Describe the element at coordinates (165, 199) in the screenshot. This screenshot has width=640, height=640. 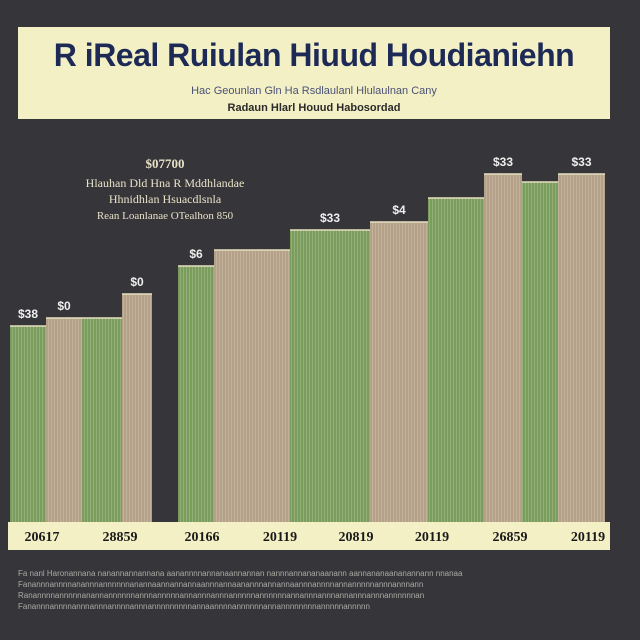
I see `annotation-line-2: Hhnidhlan Hsuacdlsnla` at that location.